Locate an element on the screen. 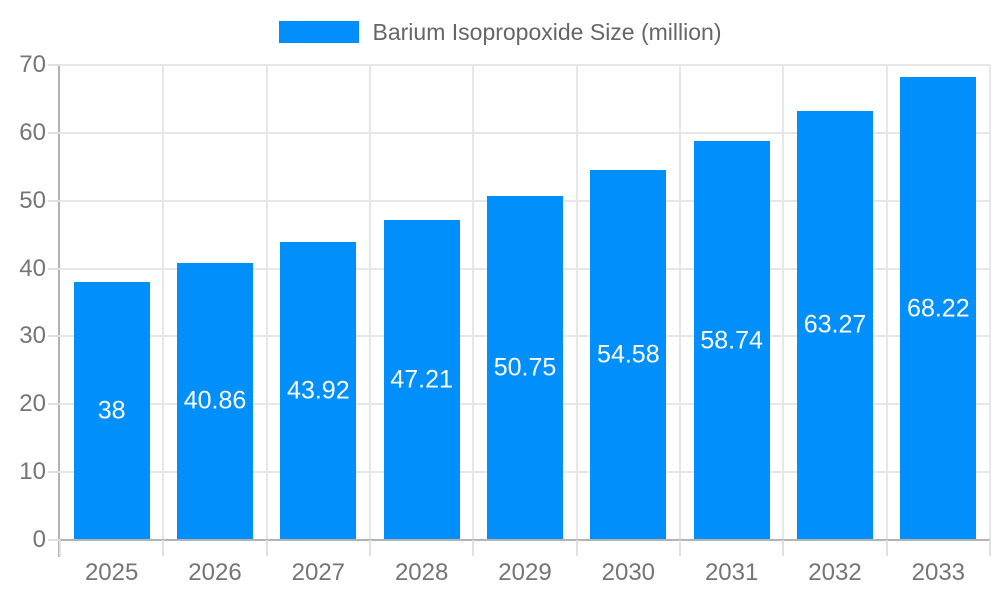 The height and width of the screenshot is (600, 1000). bar-value-label: 40.86 is located at coordinates (215, 400).